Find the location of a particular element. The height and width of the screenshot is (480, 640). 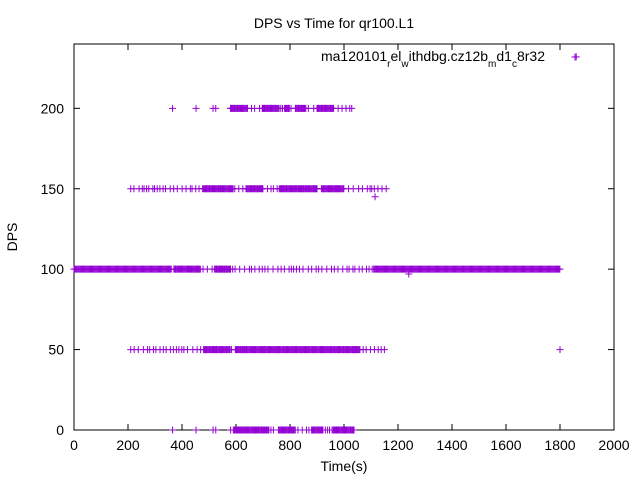

legend-label-part: r is located at coordinates (389, 64).